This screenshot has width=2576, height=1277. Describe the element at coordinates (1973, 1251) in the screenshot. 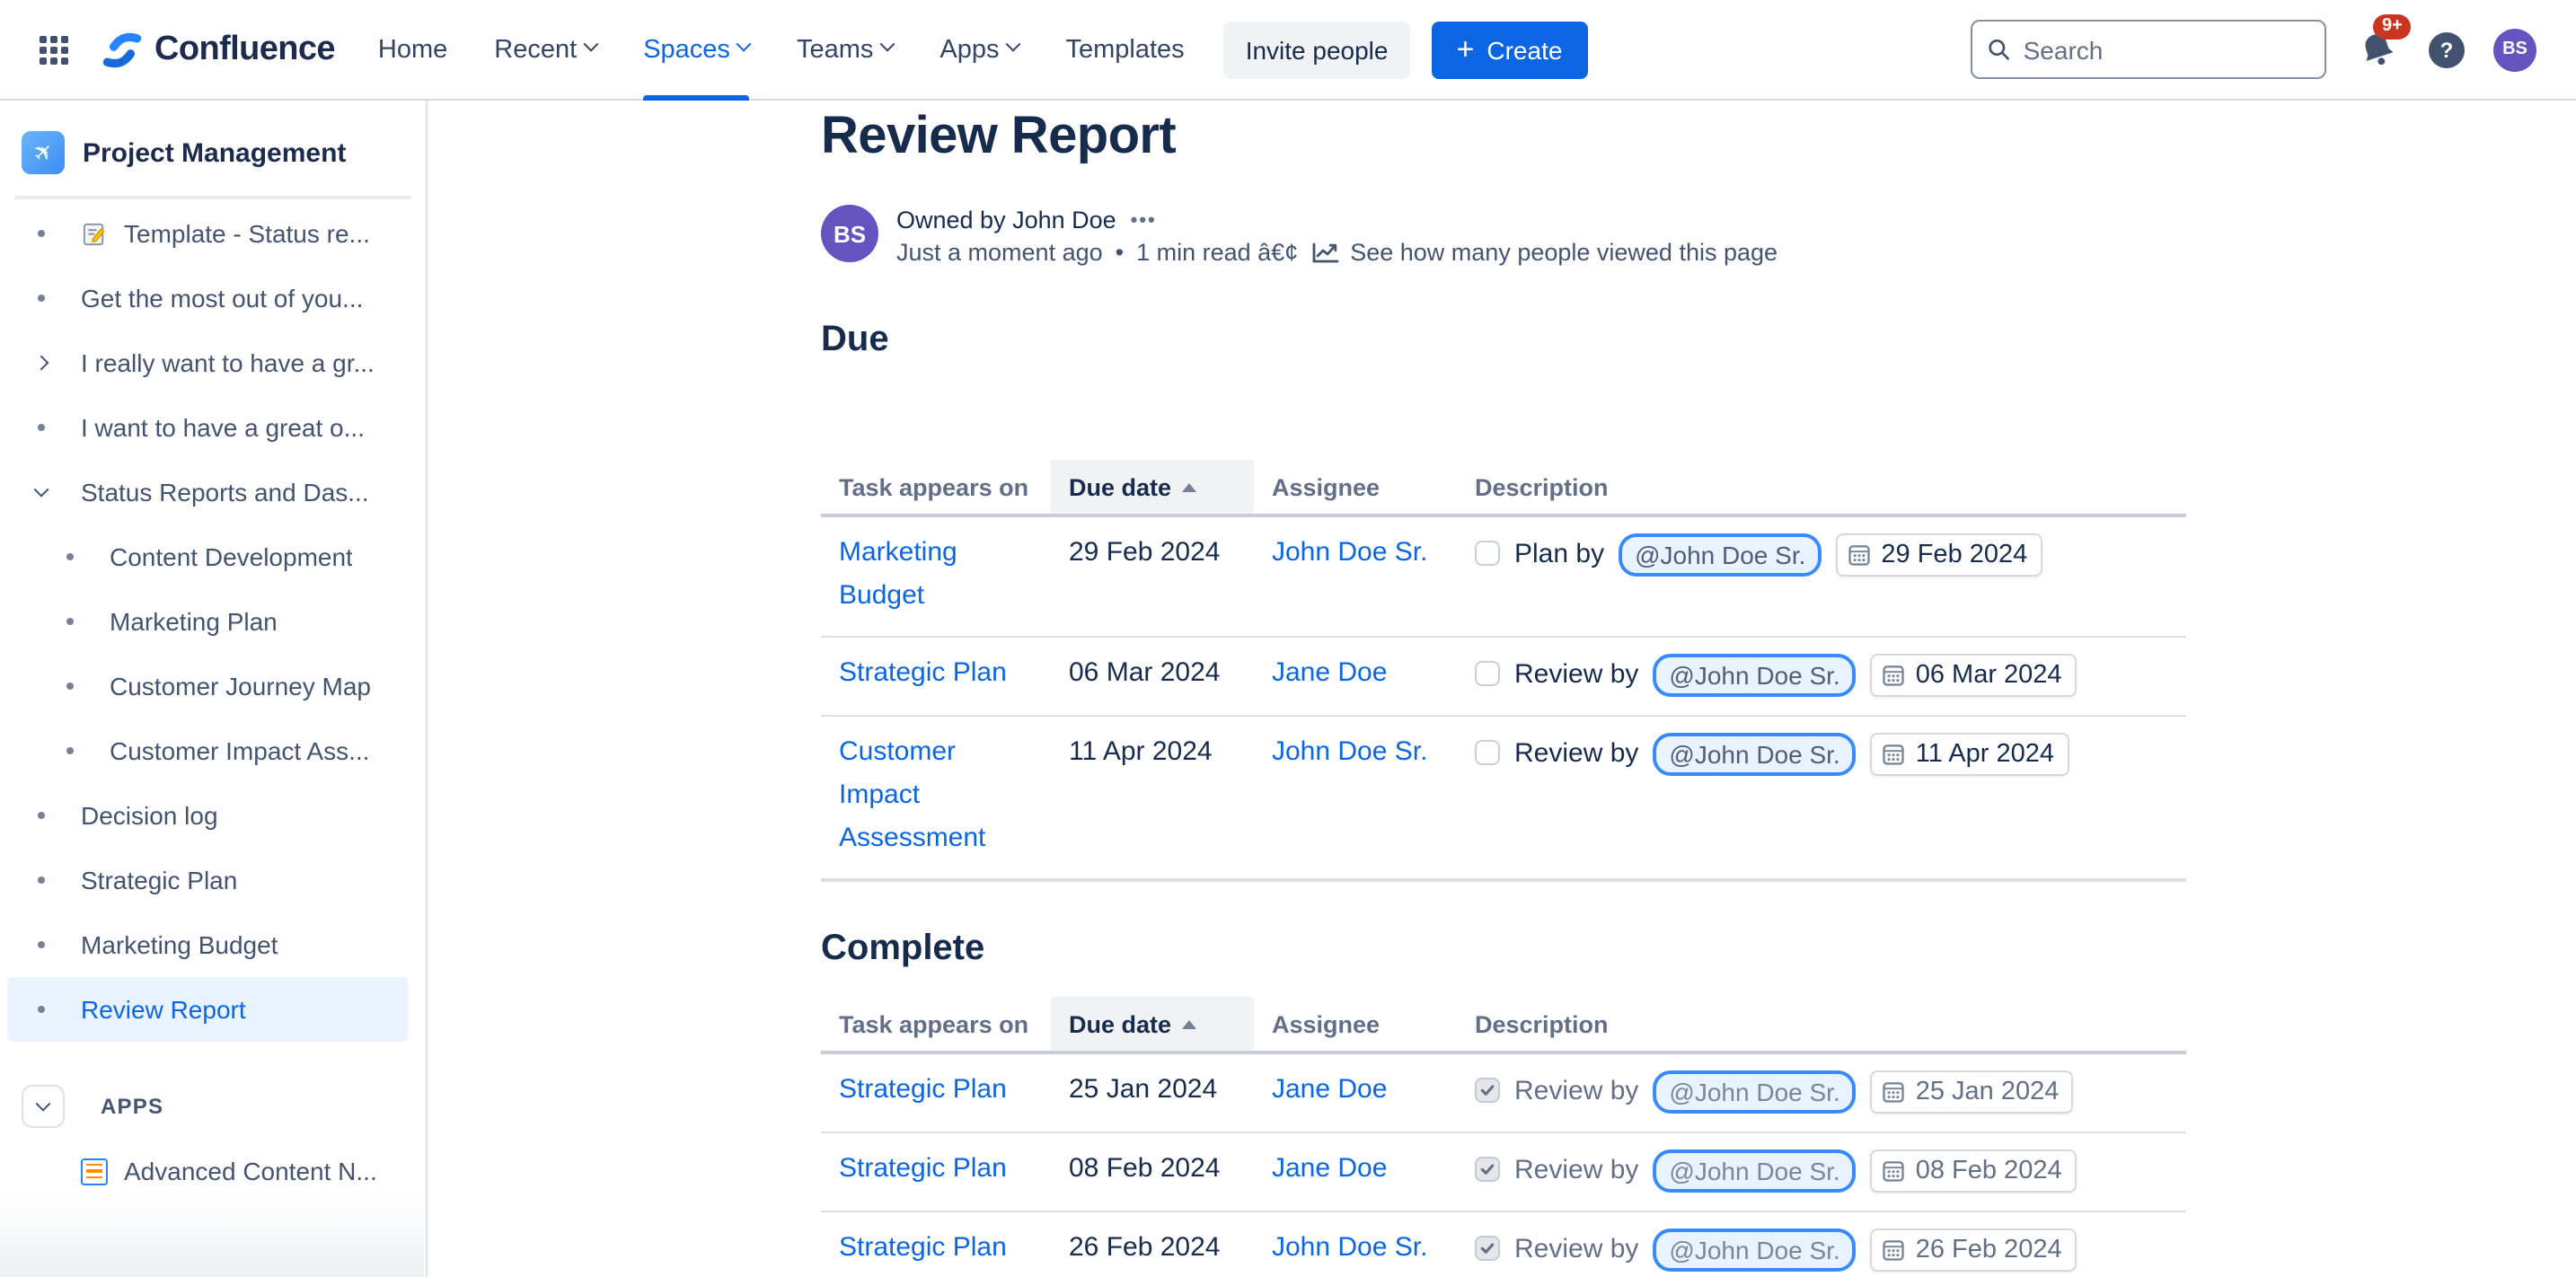

I see `date-lozenge: 26 Feb 2024` at that location.